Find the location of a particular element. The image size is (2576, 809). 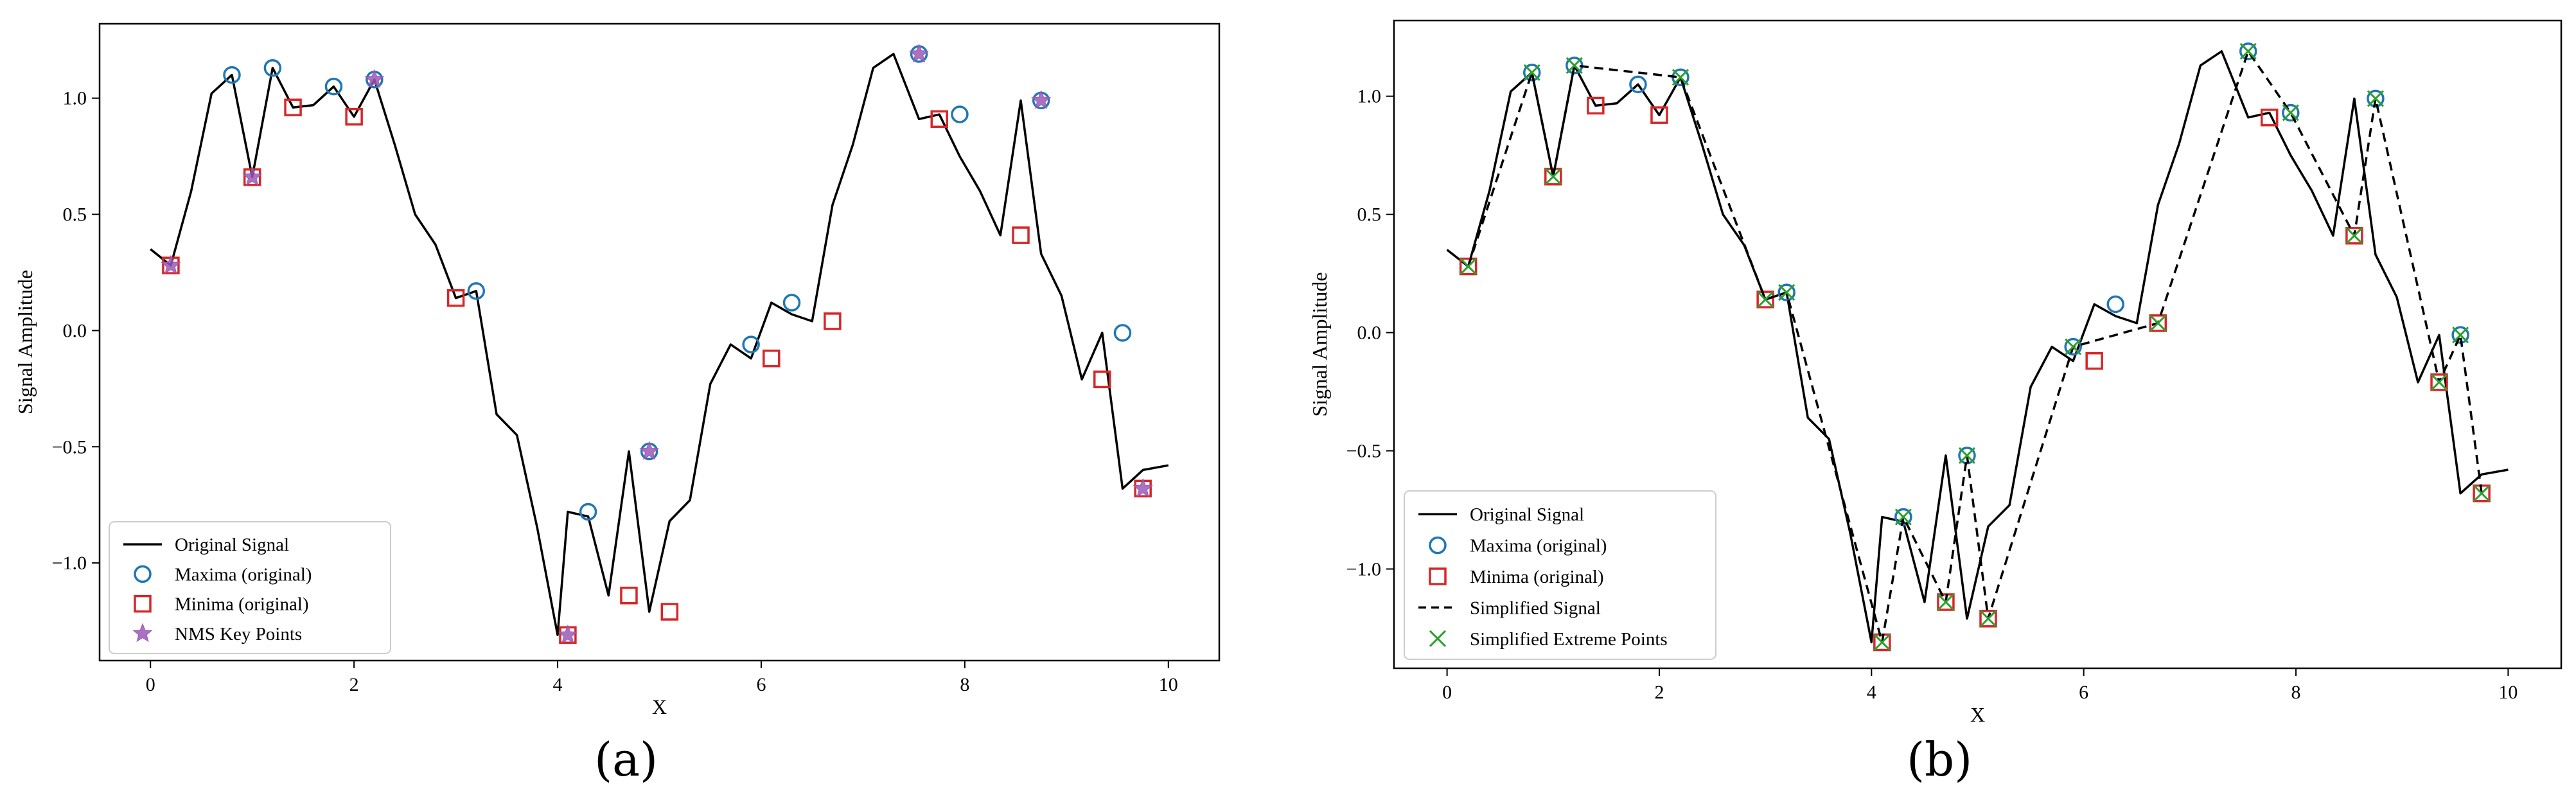

legend-entry-simplified-extreme-points: Simplified Extreme Points is located at coordinates (1548, 639).